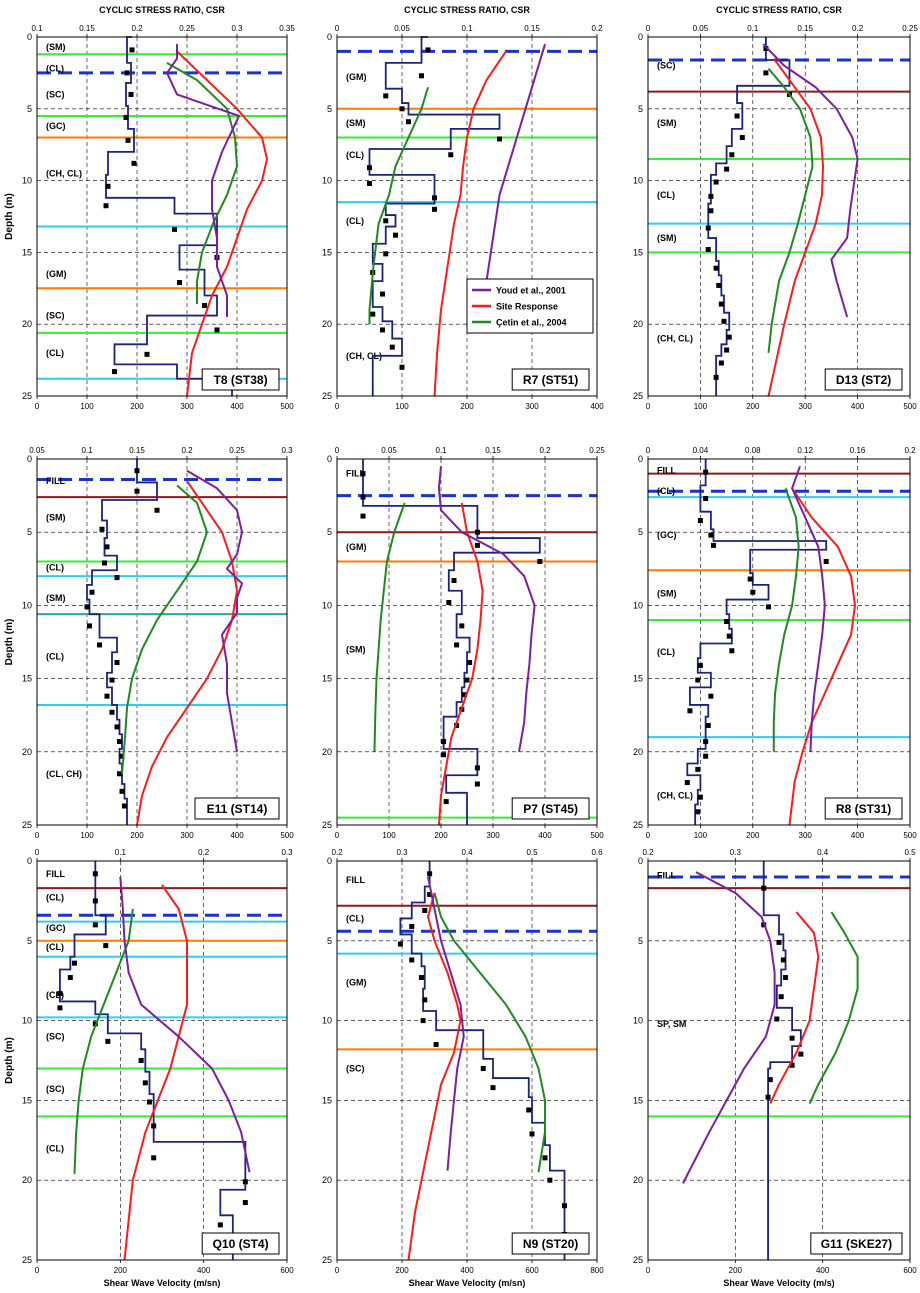 The height and width of the screenshot is (1293, 920). Describe the element at coordinates (597, 450) in the screenshot. I see `csr-tick-label: 0.25` at that location.